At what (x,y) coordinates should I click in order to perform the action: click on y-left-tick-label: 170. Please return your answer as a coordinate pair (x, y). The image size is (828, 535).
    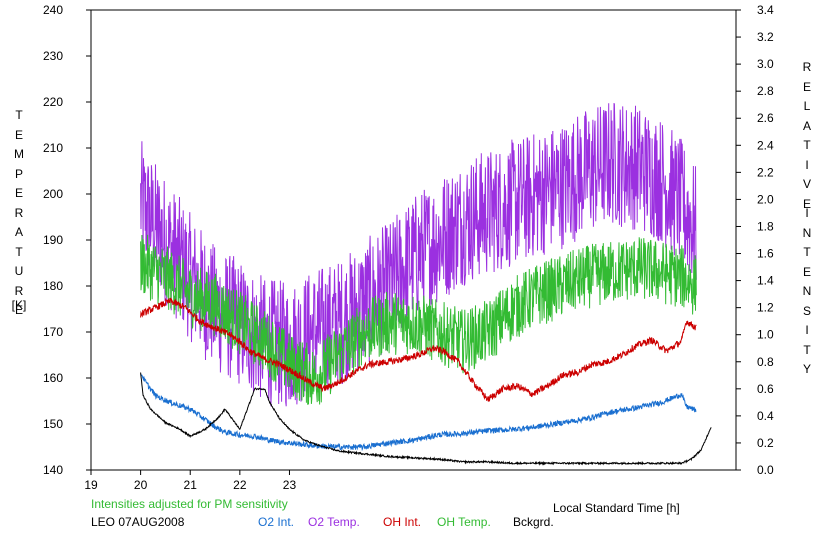
    Looking at the image, I should click on (53, 332).